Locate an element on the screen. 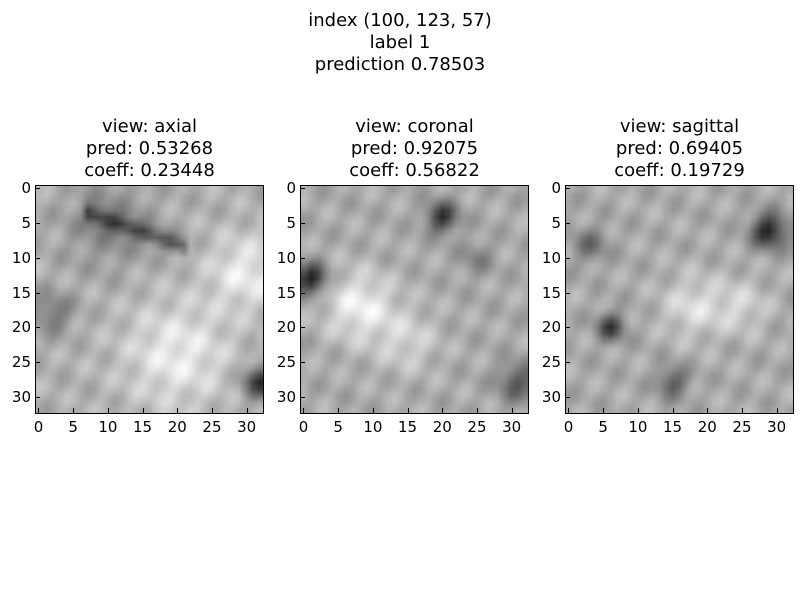 Image resolution: width=800 pixels, height=600 pixels. panel-title: view: coronal pred: 0.92075 coeff: 0.56822 is located at coordinates (414, 149).